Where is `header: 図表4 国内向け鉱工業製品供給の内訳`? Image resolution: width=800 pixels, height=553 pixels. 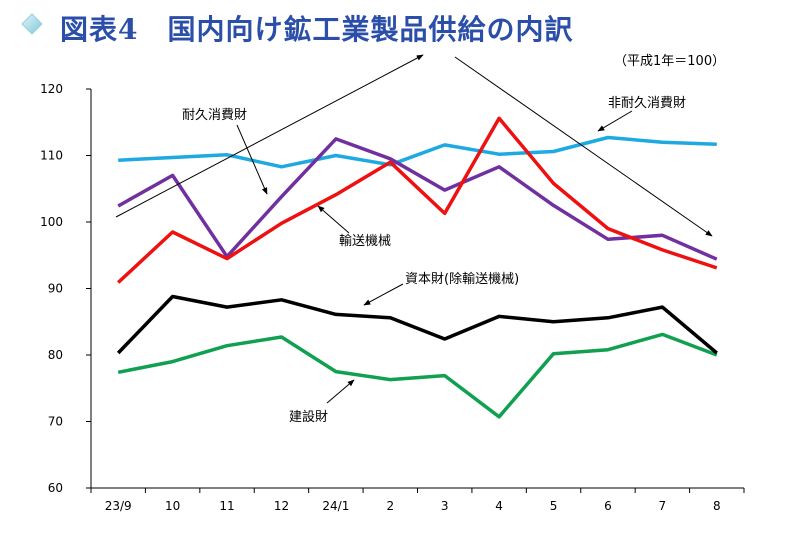
header: 図表4 国内向け鉱工業製品供給の内訳 is located at coordinates (400, 26).